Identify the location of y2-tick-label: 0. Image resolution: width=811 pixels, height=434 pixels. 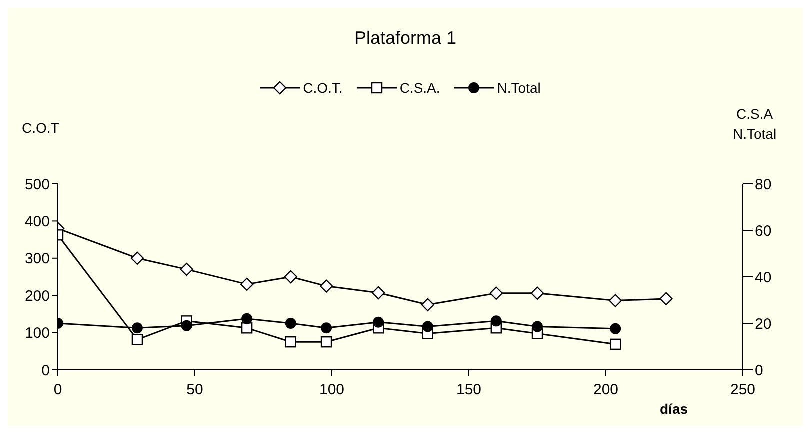
(759, 371).